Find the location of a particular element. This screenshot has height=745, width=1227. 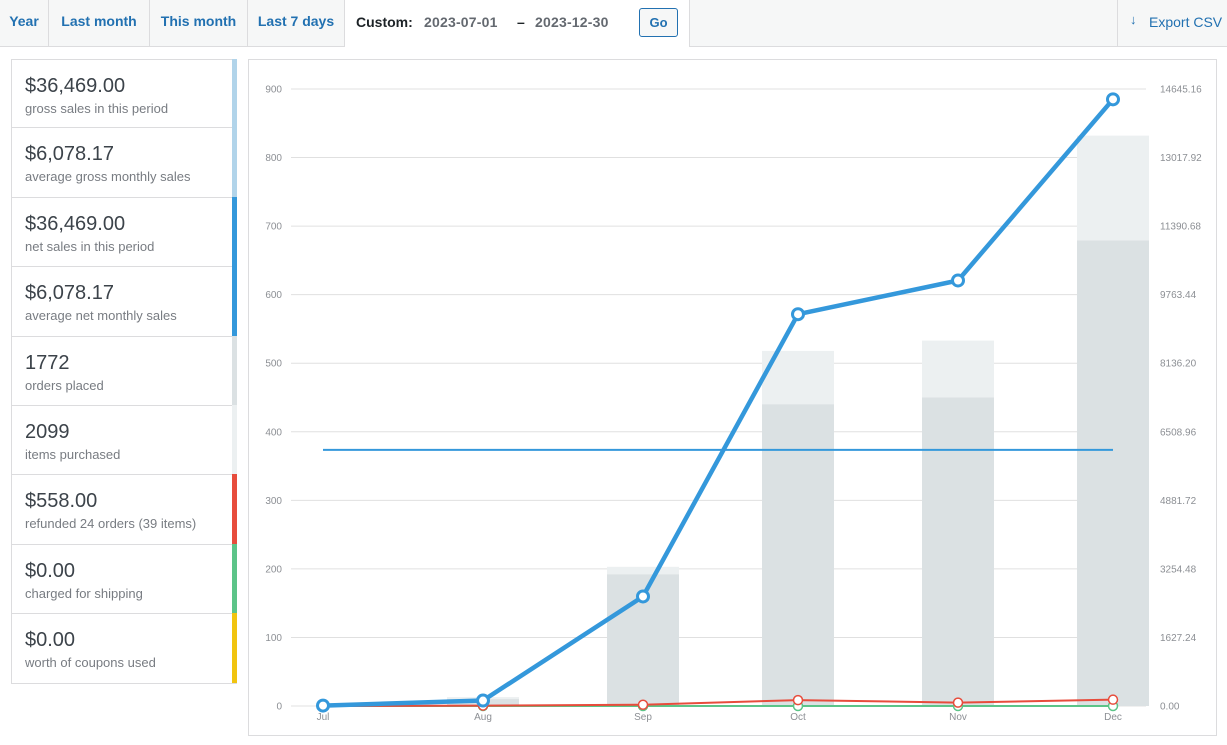

legend-description: average gross monthly sales is located at coordinates (108, 177).